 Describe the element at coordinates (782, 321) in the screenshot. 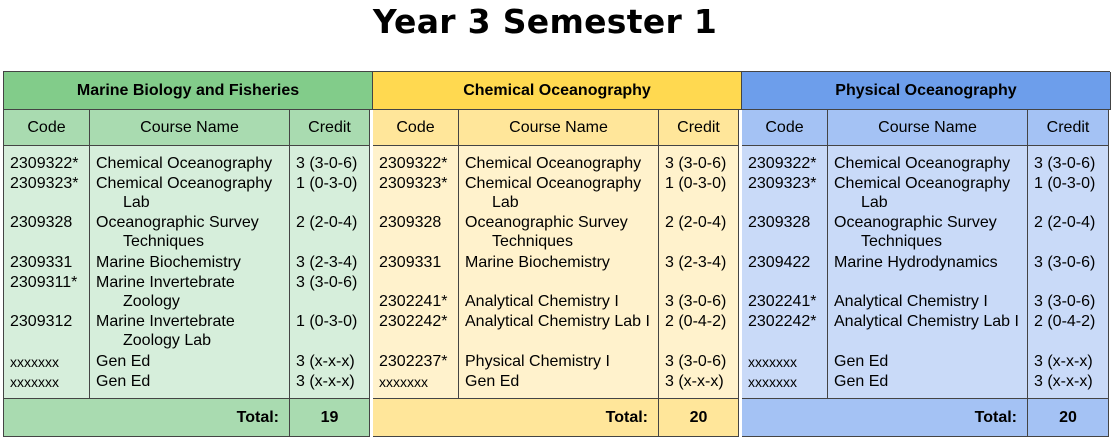

I see `course-code: 2302242*` at that location.